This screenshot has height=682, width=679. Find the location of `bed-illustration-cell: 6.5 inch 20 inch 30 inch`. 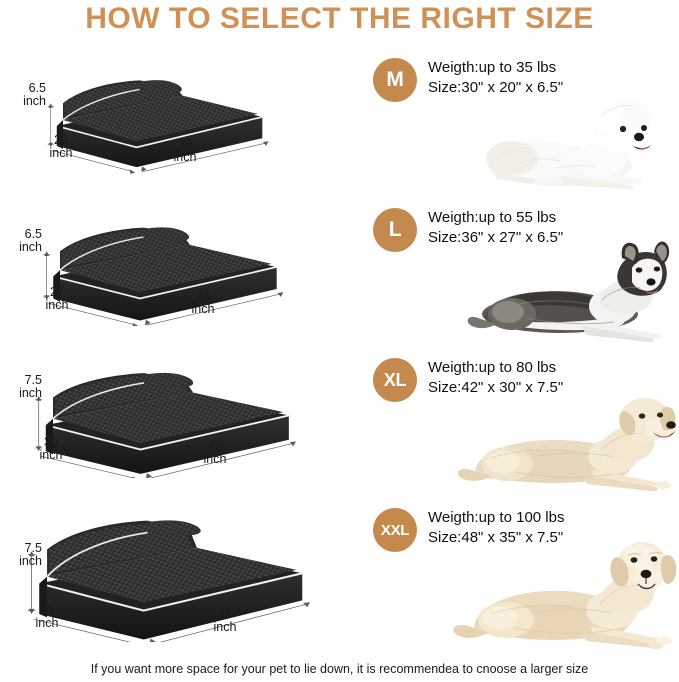

bed-illustration-cell: 6.5 inch 20 inch 30 inch is located at coordinates (170, 123).